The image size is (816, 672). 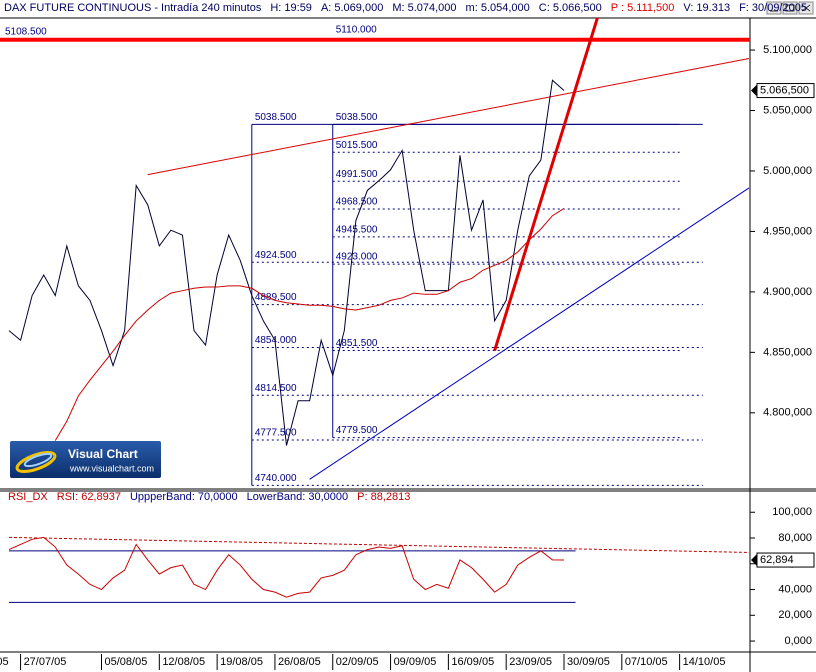 I want to click on fib-label: 4814.500, so click(x=276, y=388).